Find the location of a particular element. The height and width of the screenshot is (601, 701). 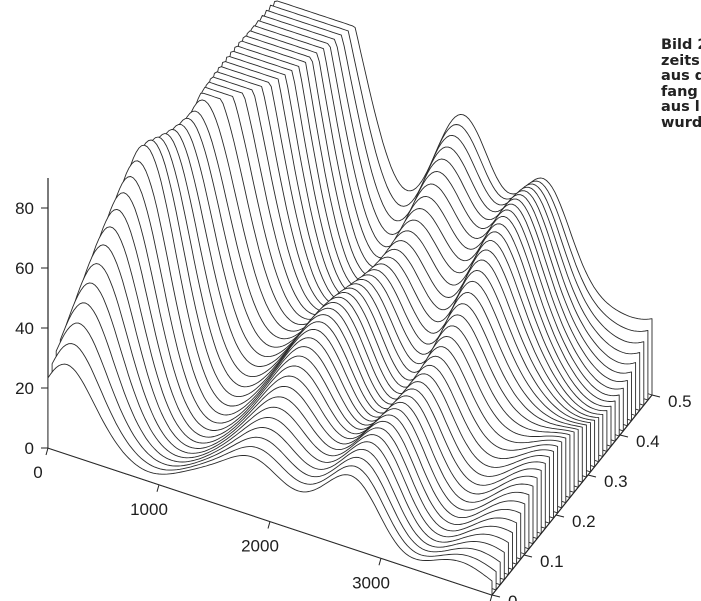

y-tick-label: 0.4 is located at coordinates (648, 441).